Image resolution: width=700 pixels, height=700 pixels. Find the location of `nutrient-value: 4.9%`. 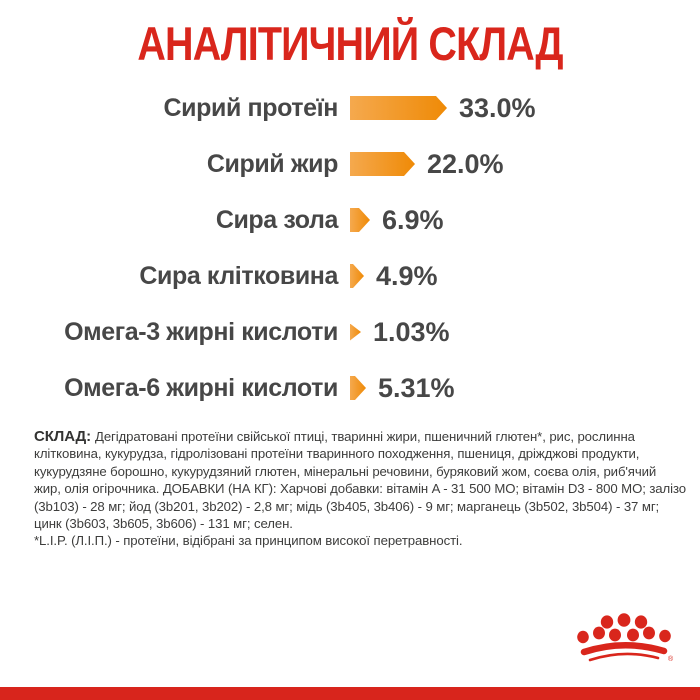

nutrient-value: 4.9% is located at coordinates (407, 275).